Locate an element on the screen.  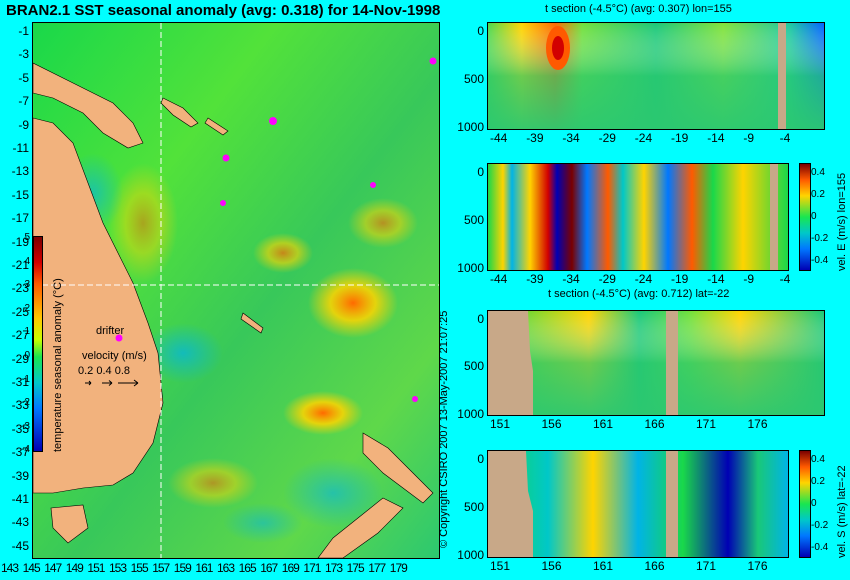
colorbar-tick-label: 5 is located at coordinates (27, 237).